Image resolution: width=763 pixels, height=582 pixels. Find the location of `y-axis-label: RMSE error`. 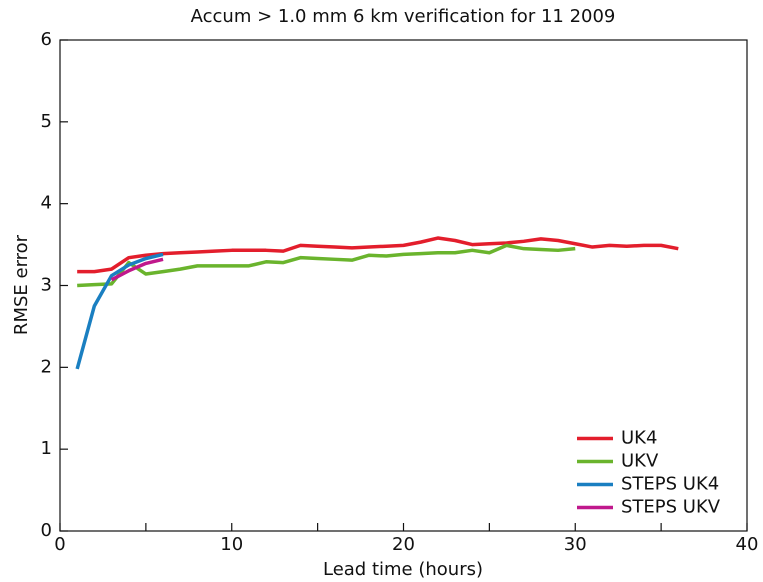

y-axis-label: RMSE error is located at coordinates (21, 284).